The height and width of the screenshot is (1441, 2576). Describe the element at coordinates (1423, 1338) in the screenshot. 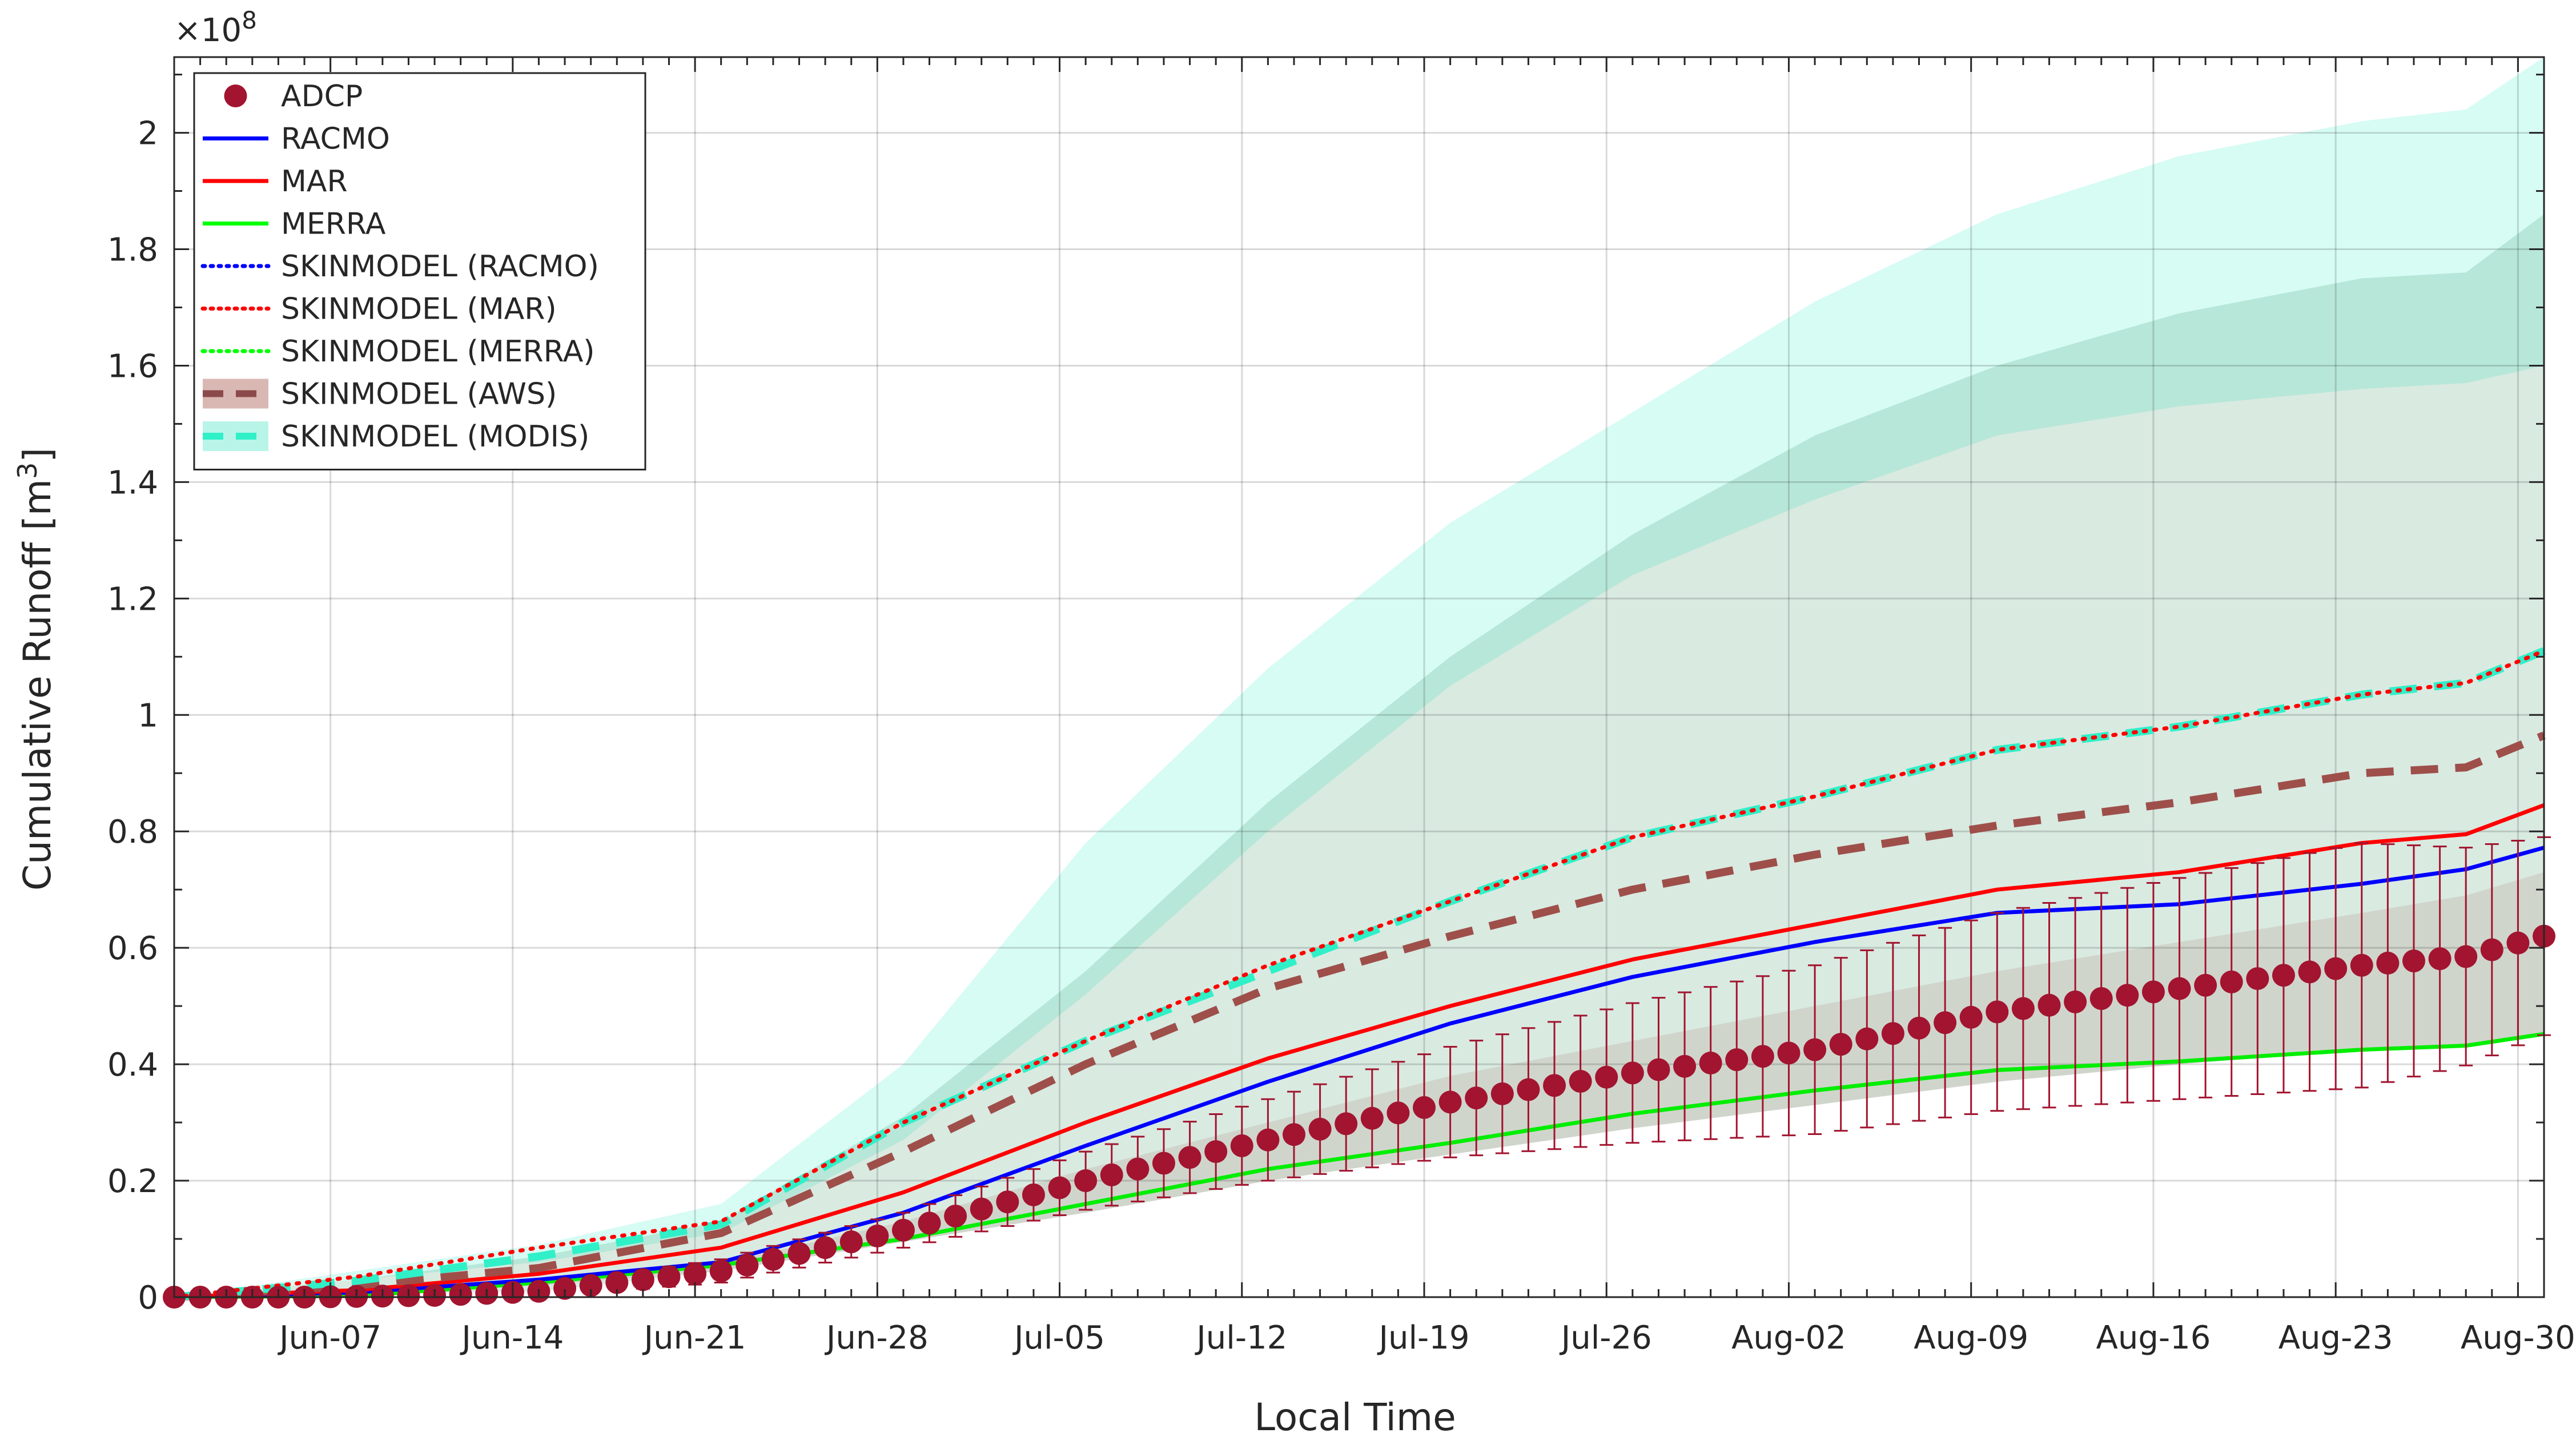

I see `x-tick-label: Jul-19` at that location.